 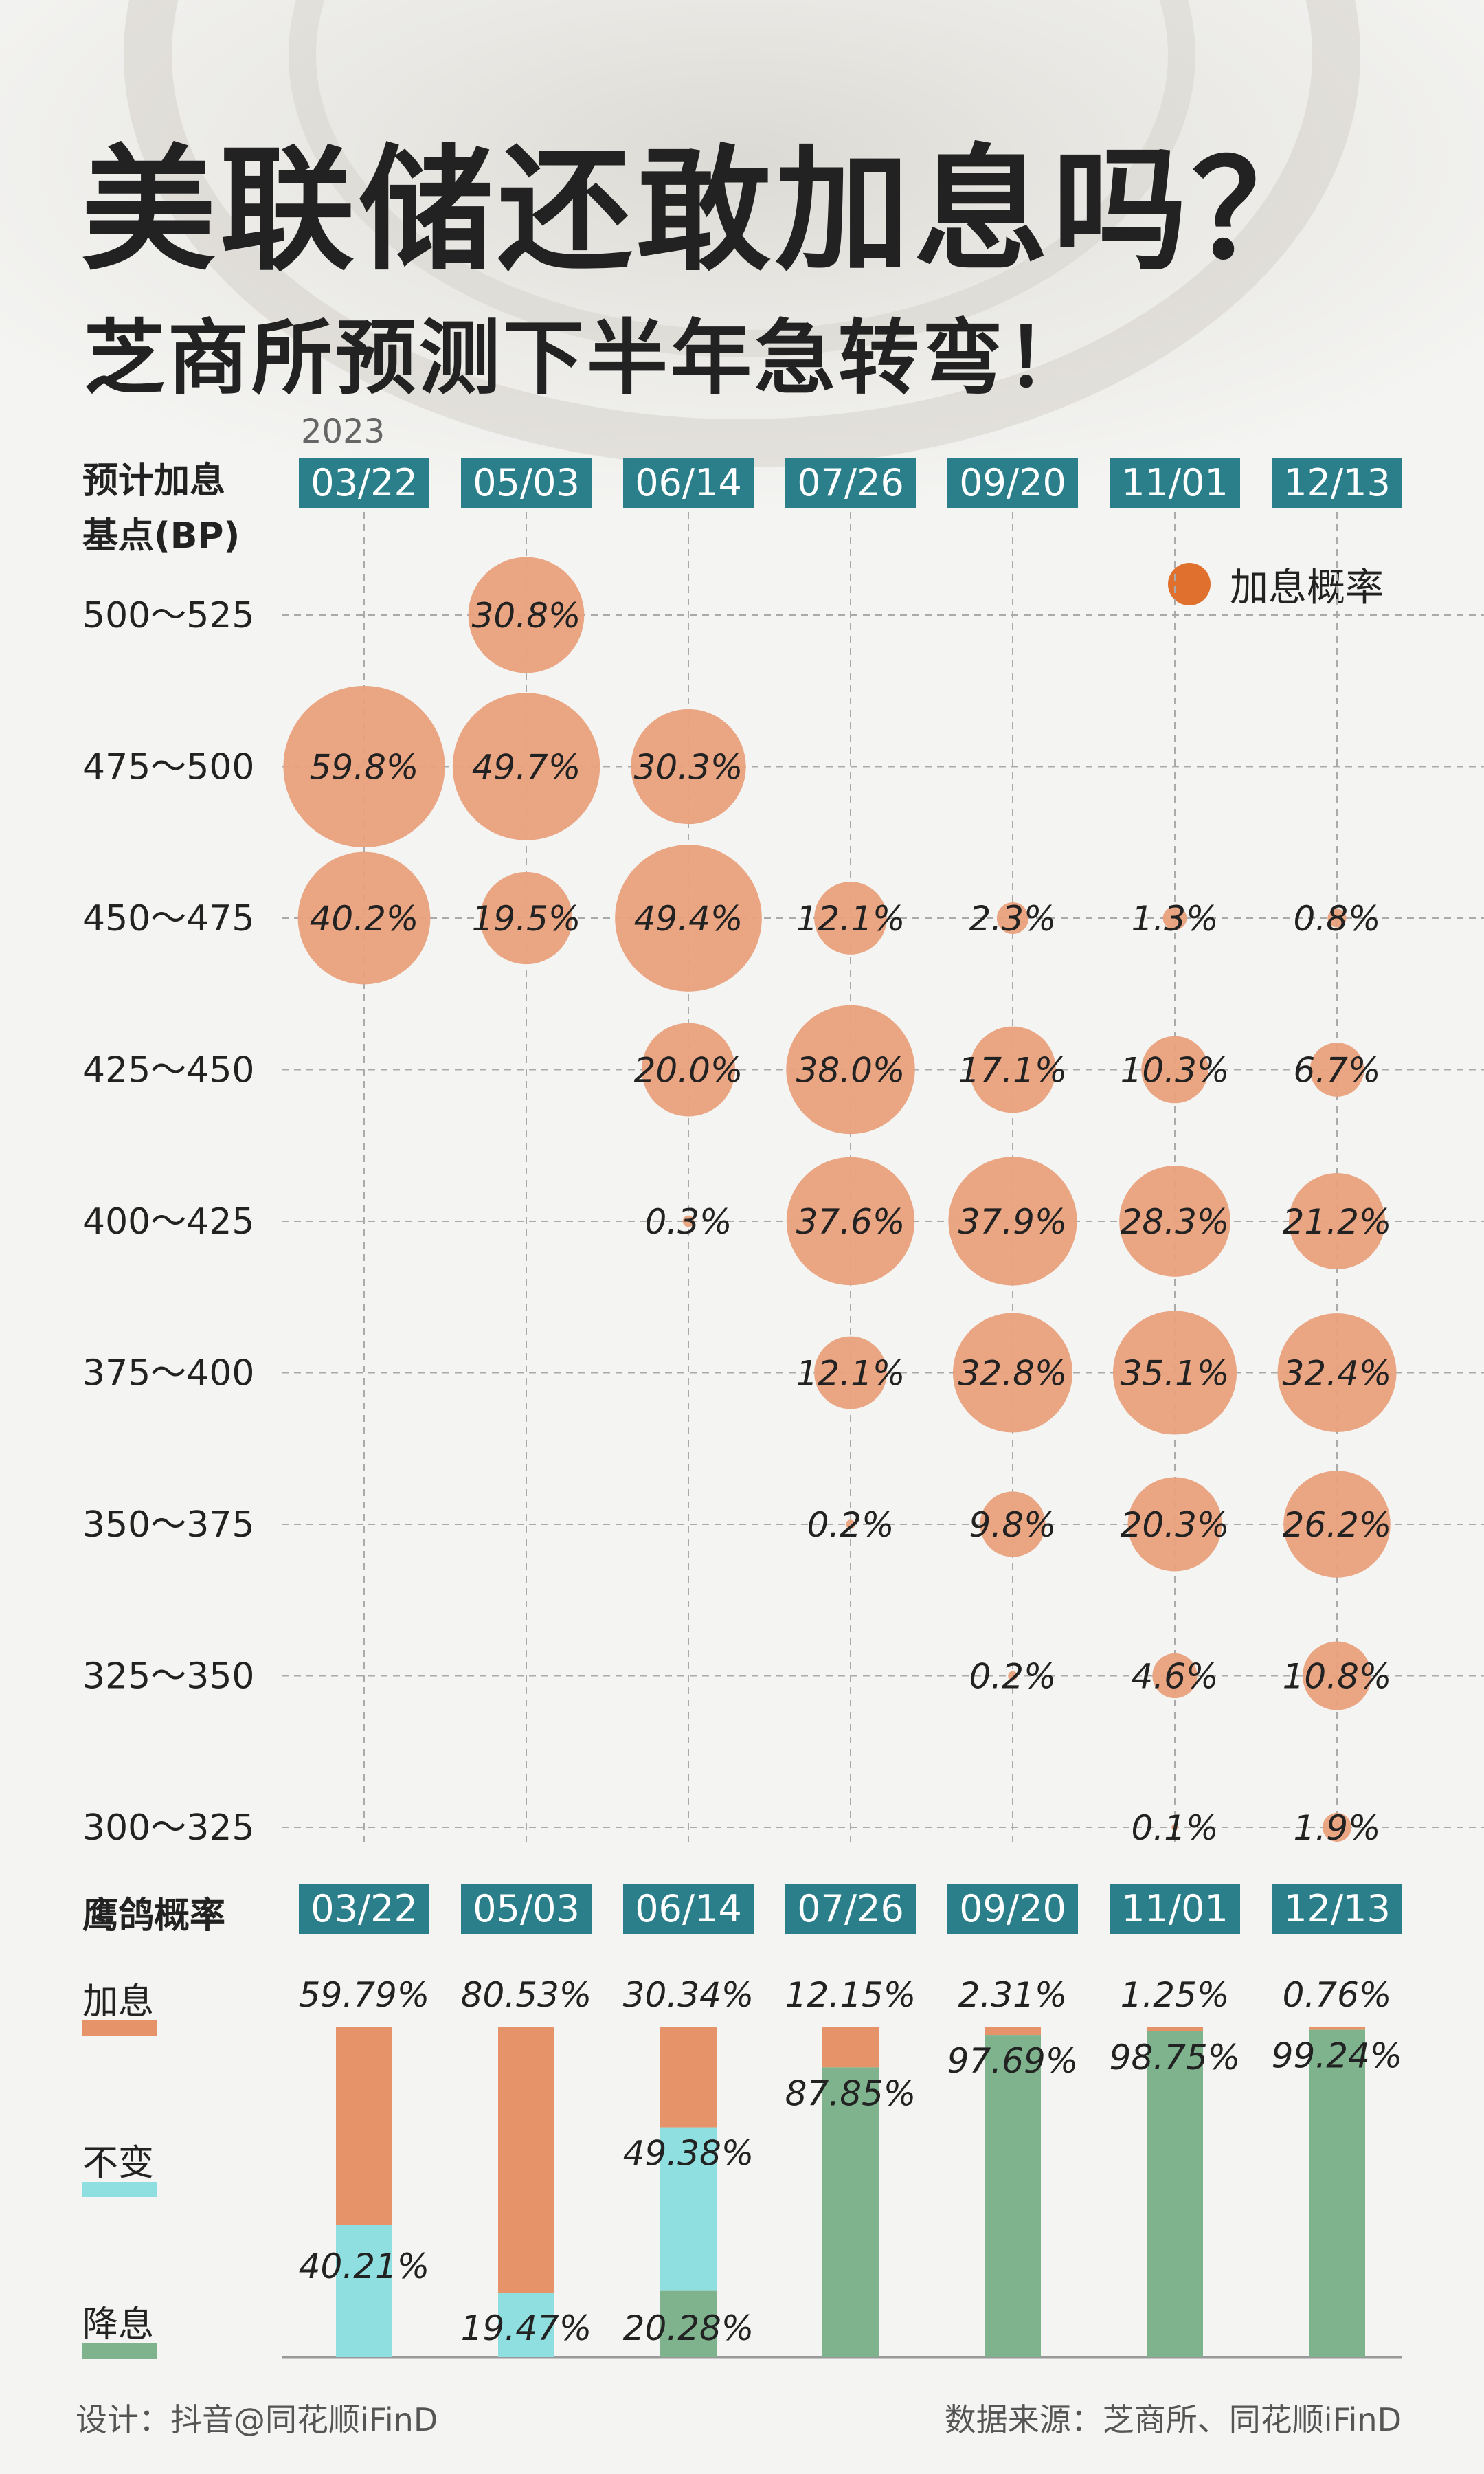 I want to click on bubble-label-28: 6.7%, so click(x=1336, y=1071).